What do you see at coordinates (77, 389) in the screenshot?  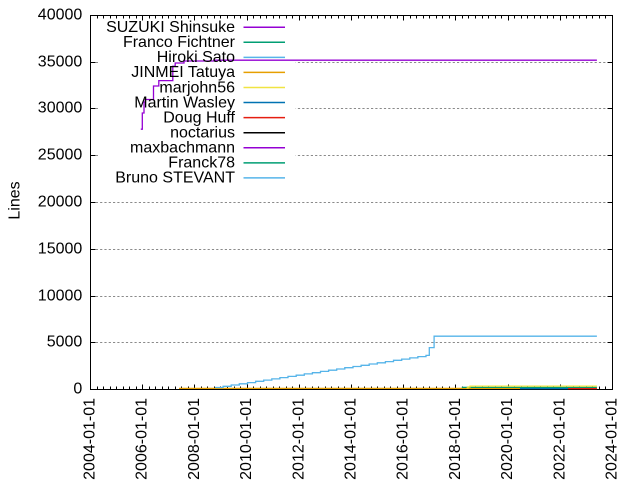 I see `svg-text: 0` at bounding box center [77, 389].